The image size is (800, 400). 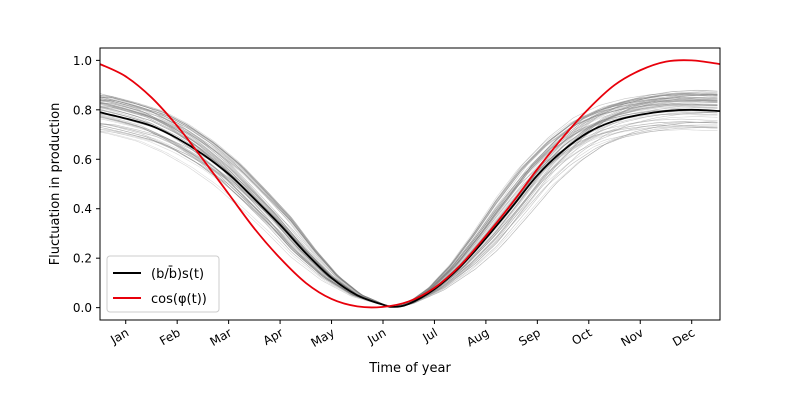 I want to click on y-tick-label: 0.6, so click(x=82, y=160).